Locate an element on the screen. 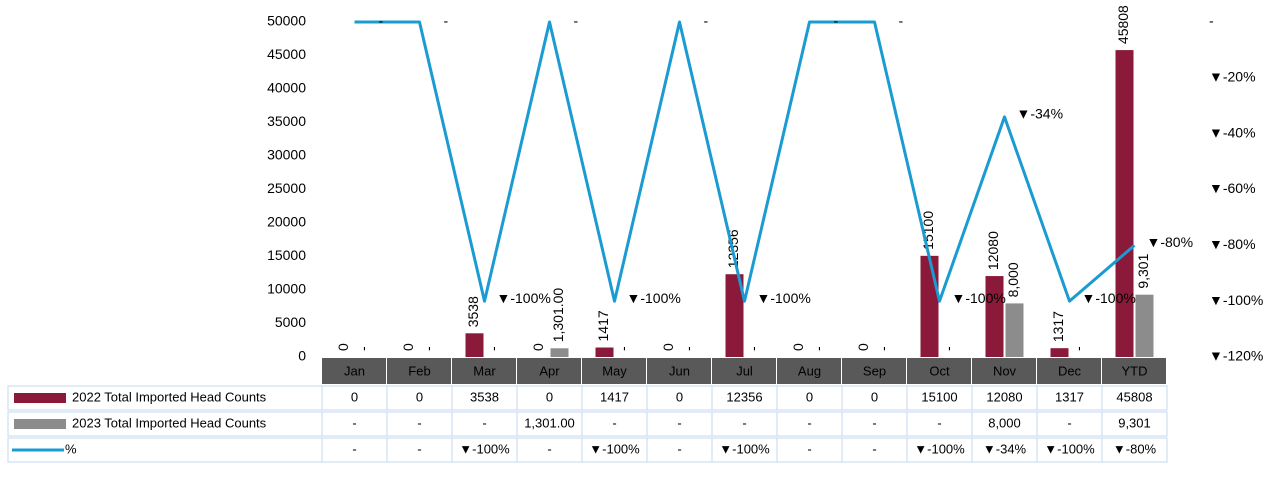 The height and width of the screenshot is (482, 1279). y2-tick-label: ▼-40% is located at coordinates (1232, 132).